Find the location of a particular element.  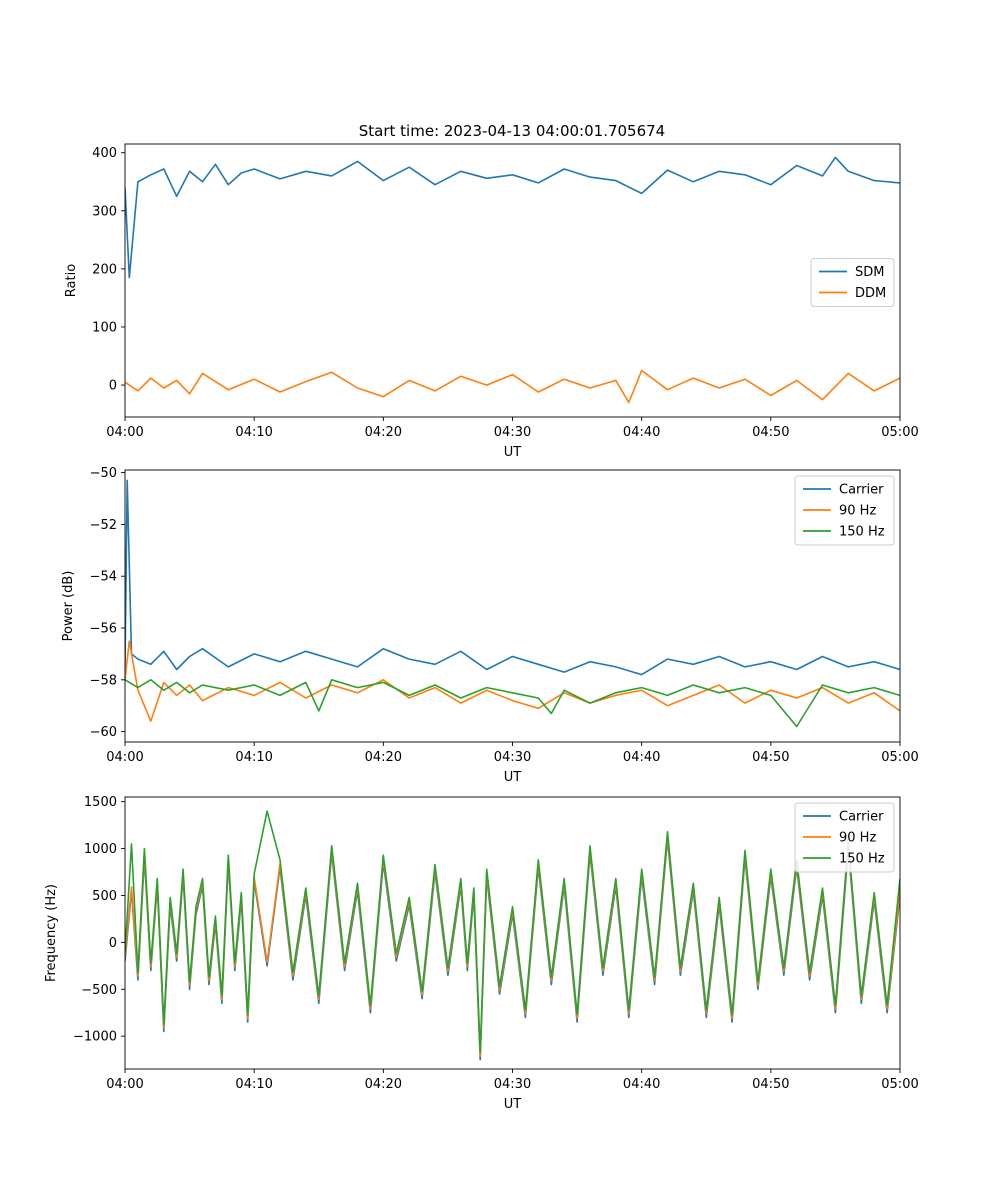

series-line-ddm is located at coordinates (512, 386).